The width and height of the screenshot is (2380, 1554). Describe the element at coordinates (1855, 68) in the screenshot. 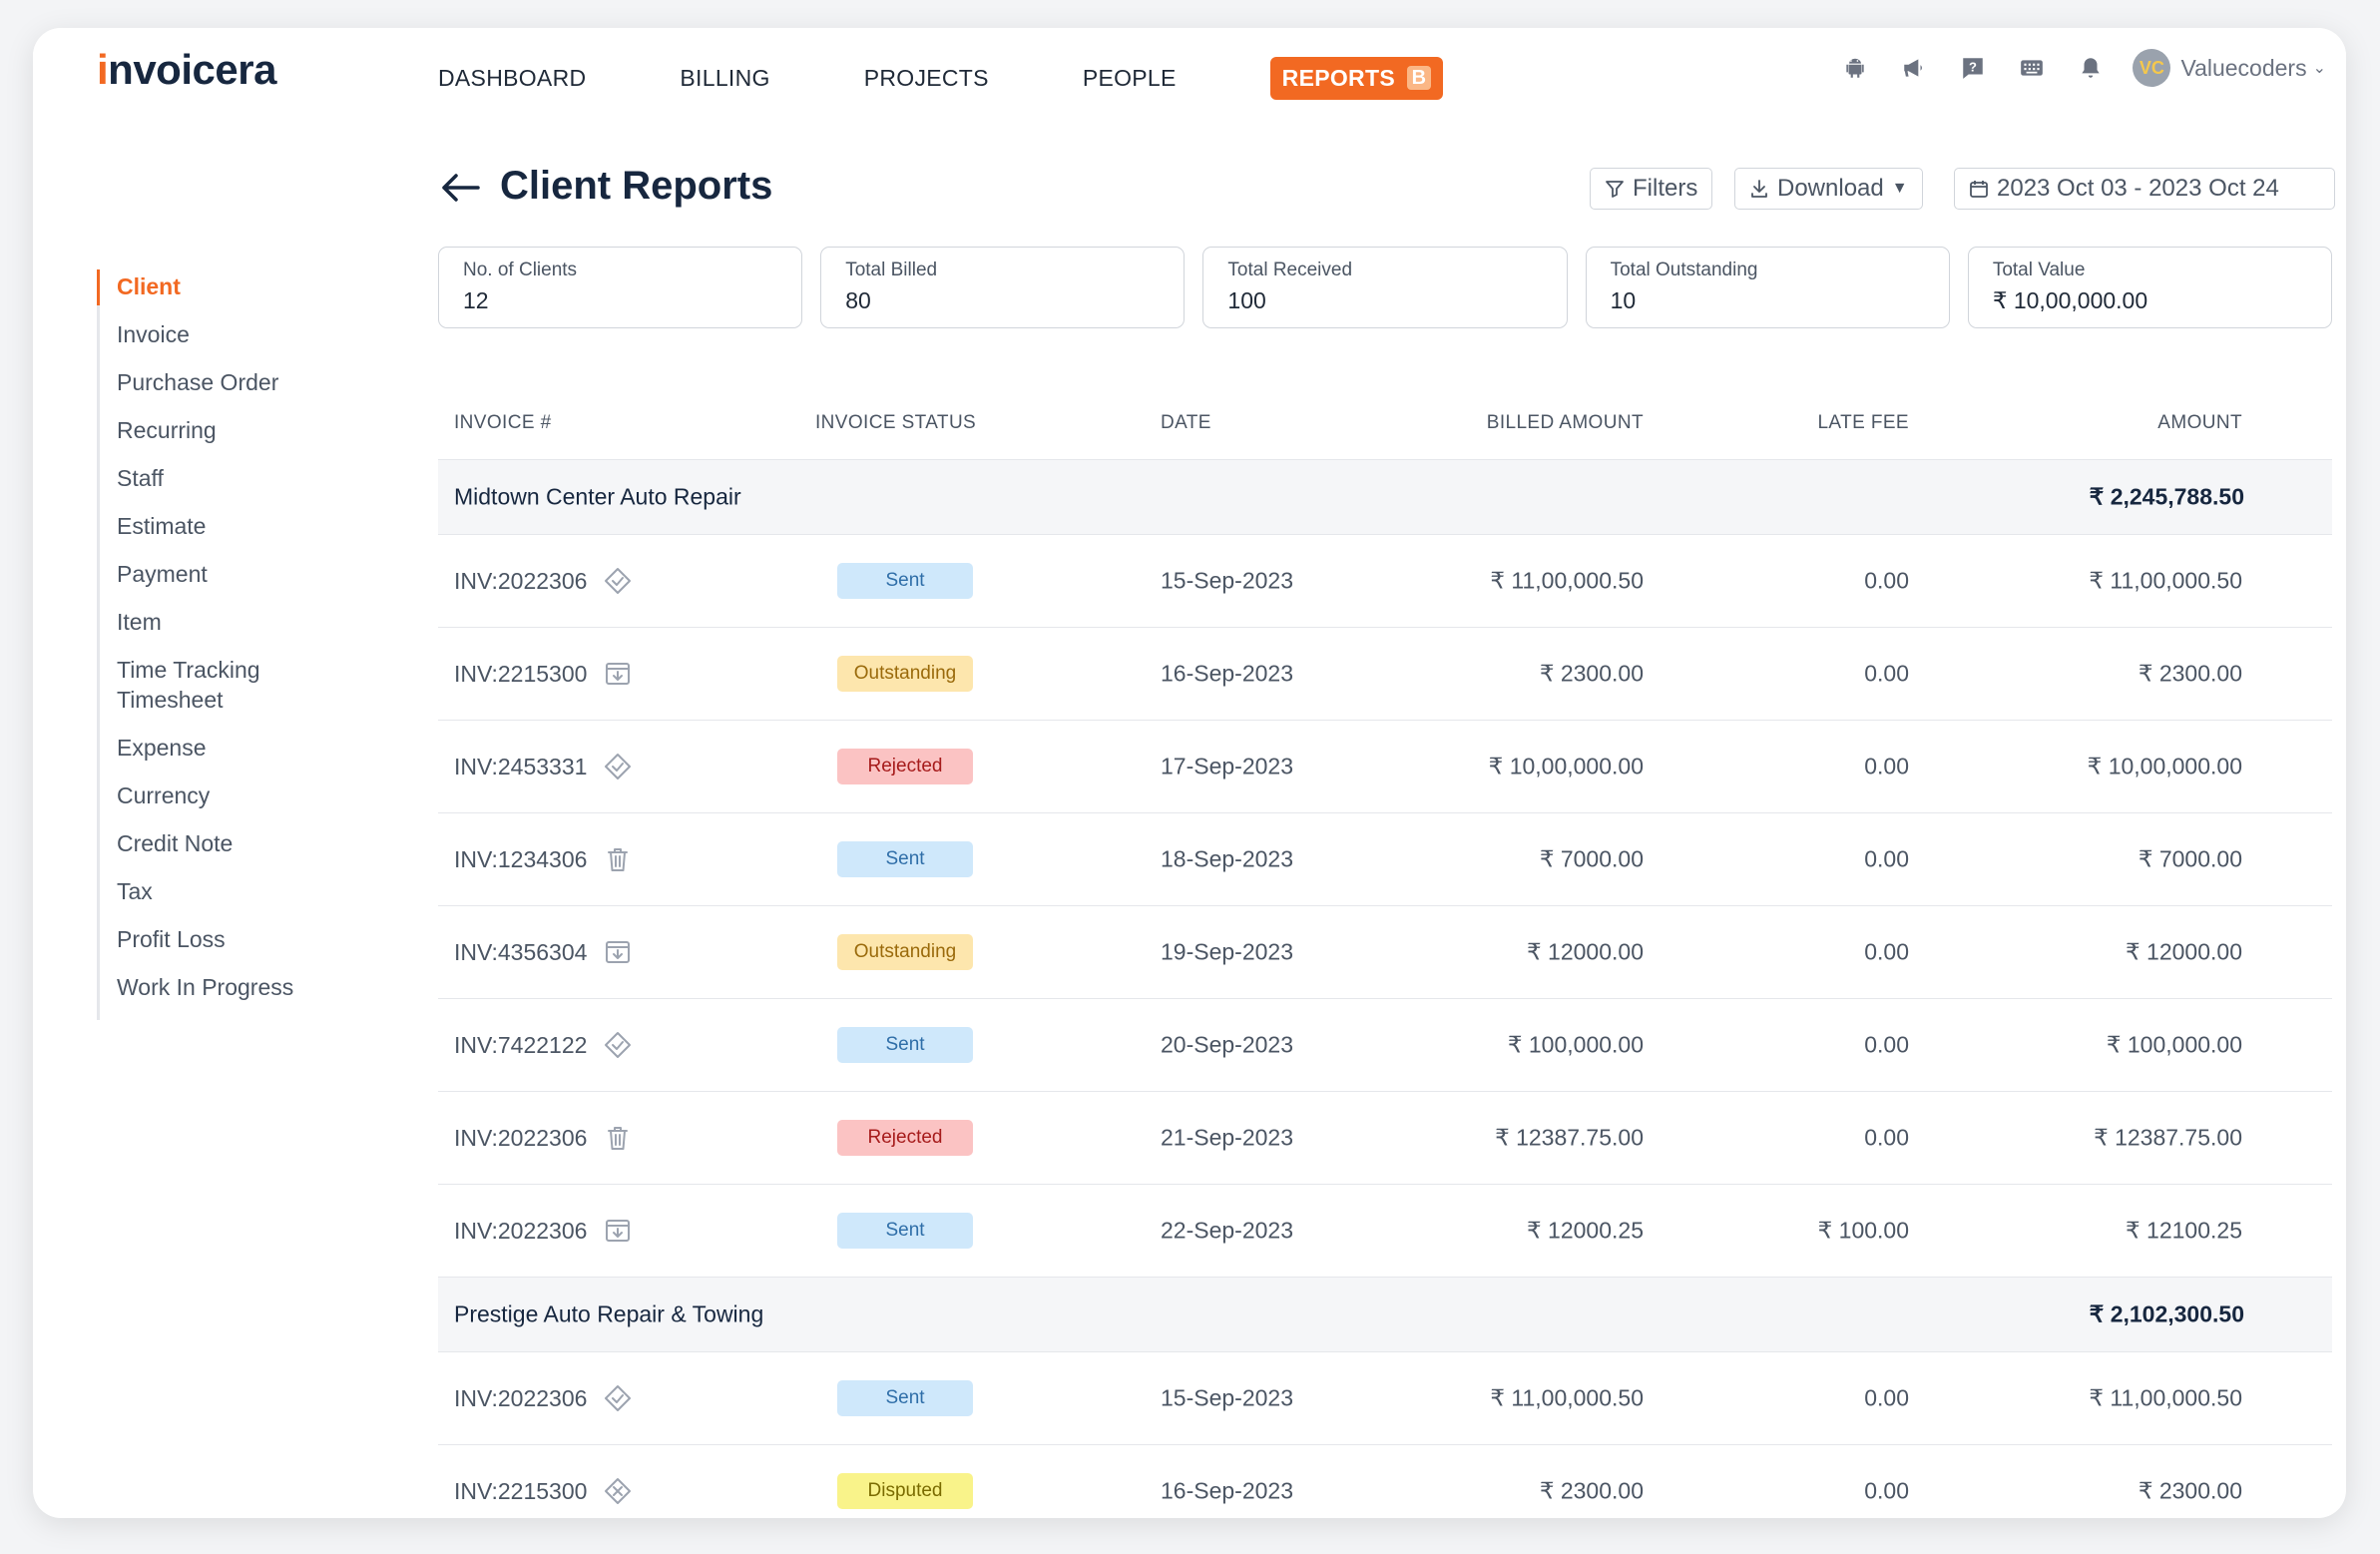

I see `android-icon` at that location.